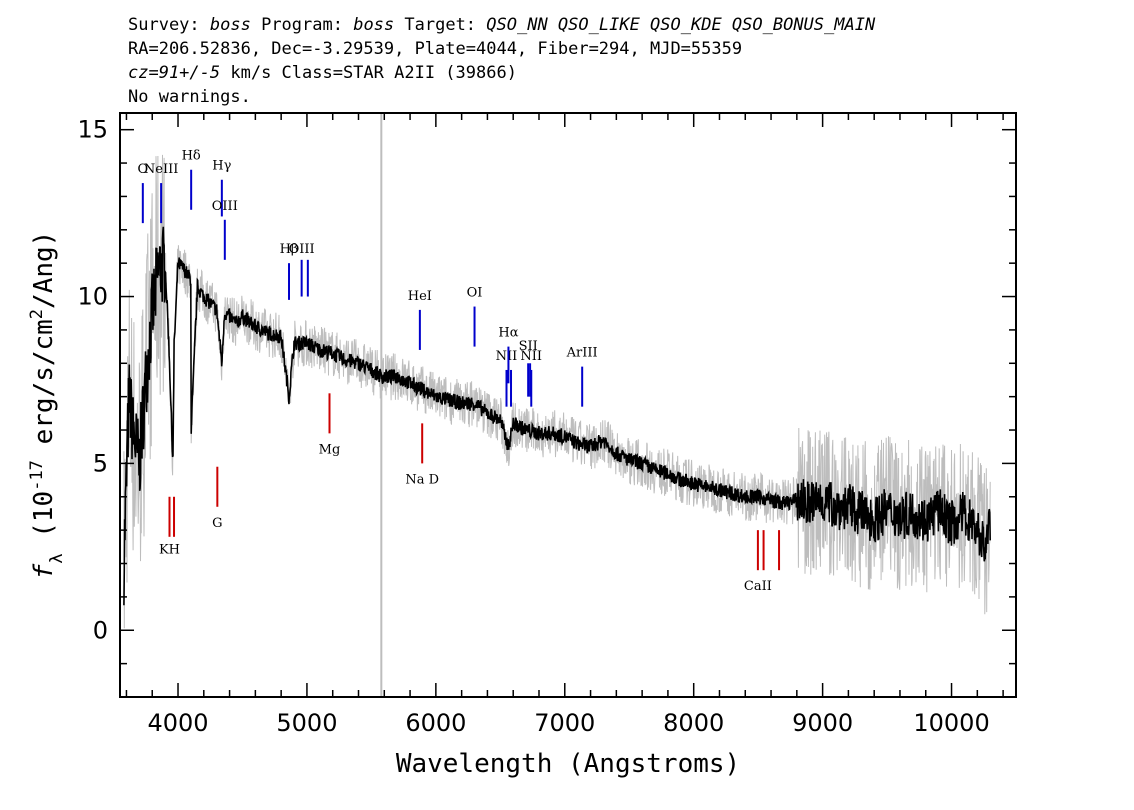 The image size is (1134, 810). What do you see at coordinates (475, 293) in the screenshot?
I see `emission-line-label: OI` at bounding box center [475, 293].